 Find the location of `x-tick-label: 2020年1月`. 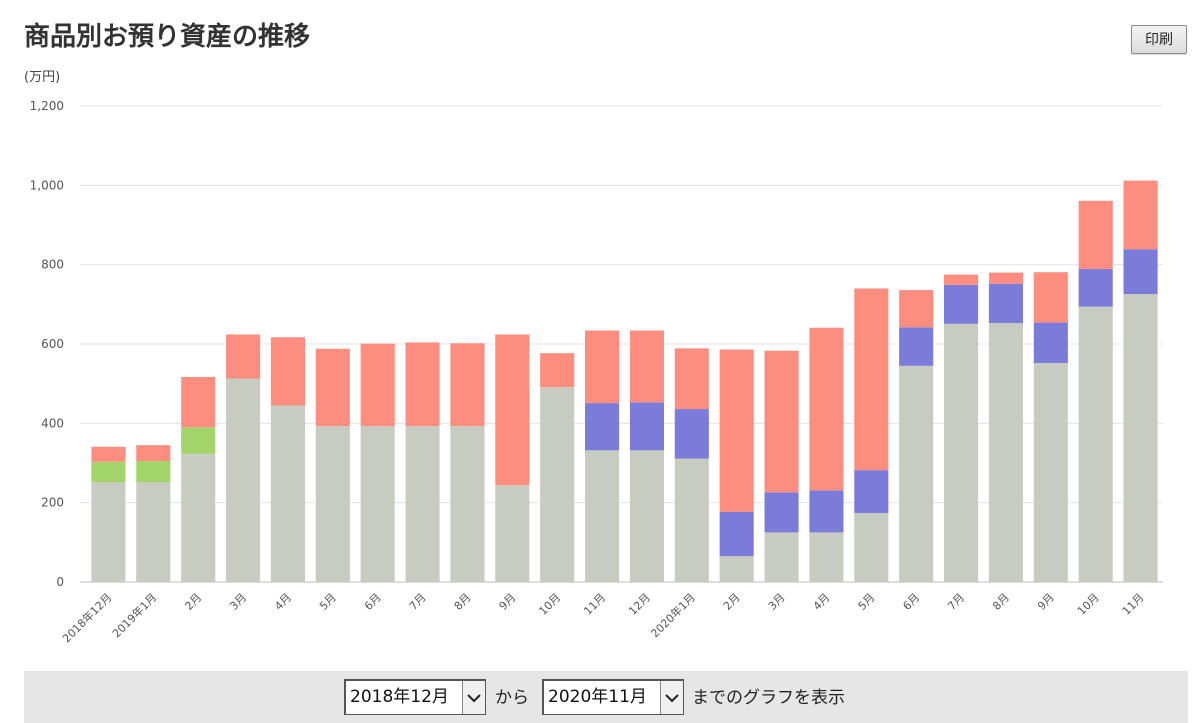

x-tick-label: 2020年1月 is located at coordinates (673, 615).